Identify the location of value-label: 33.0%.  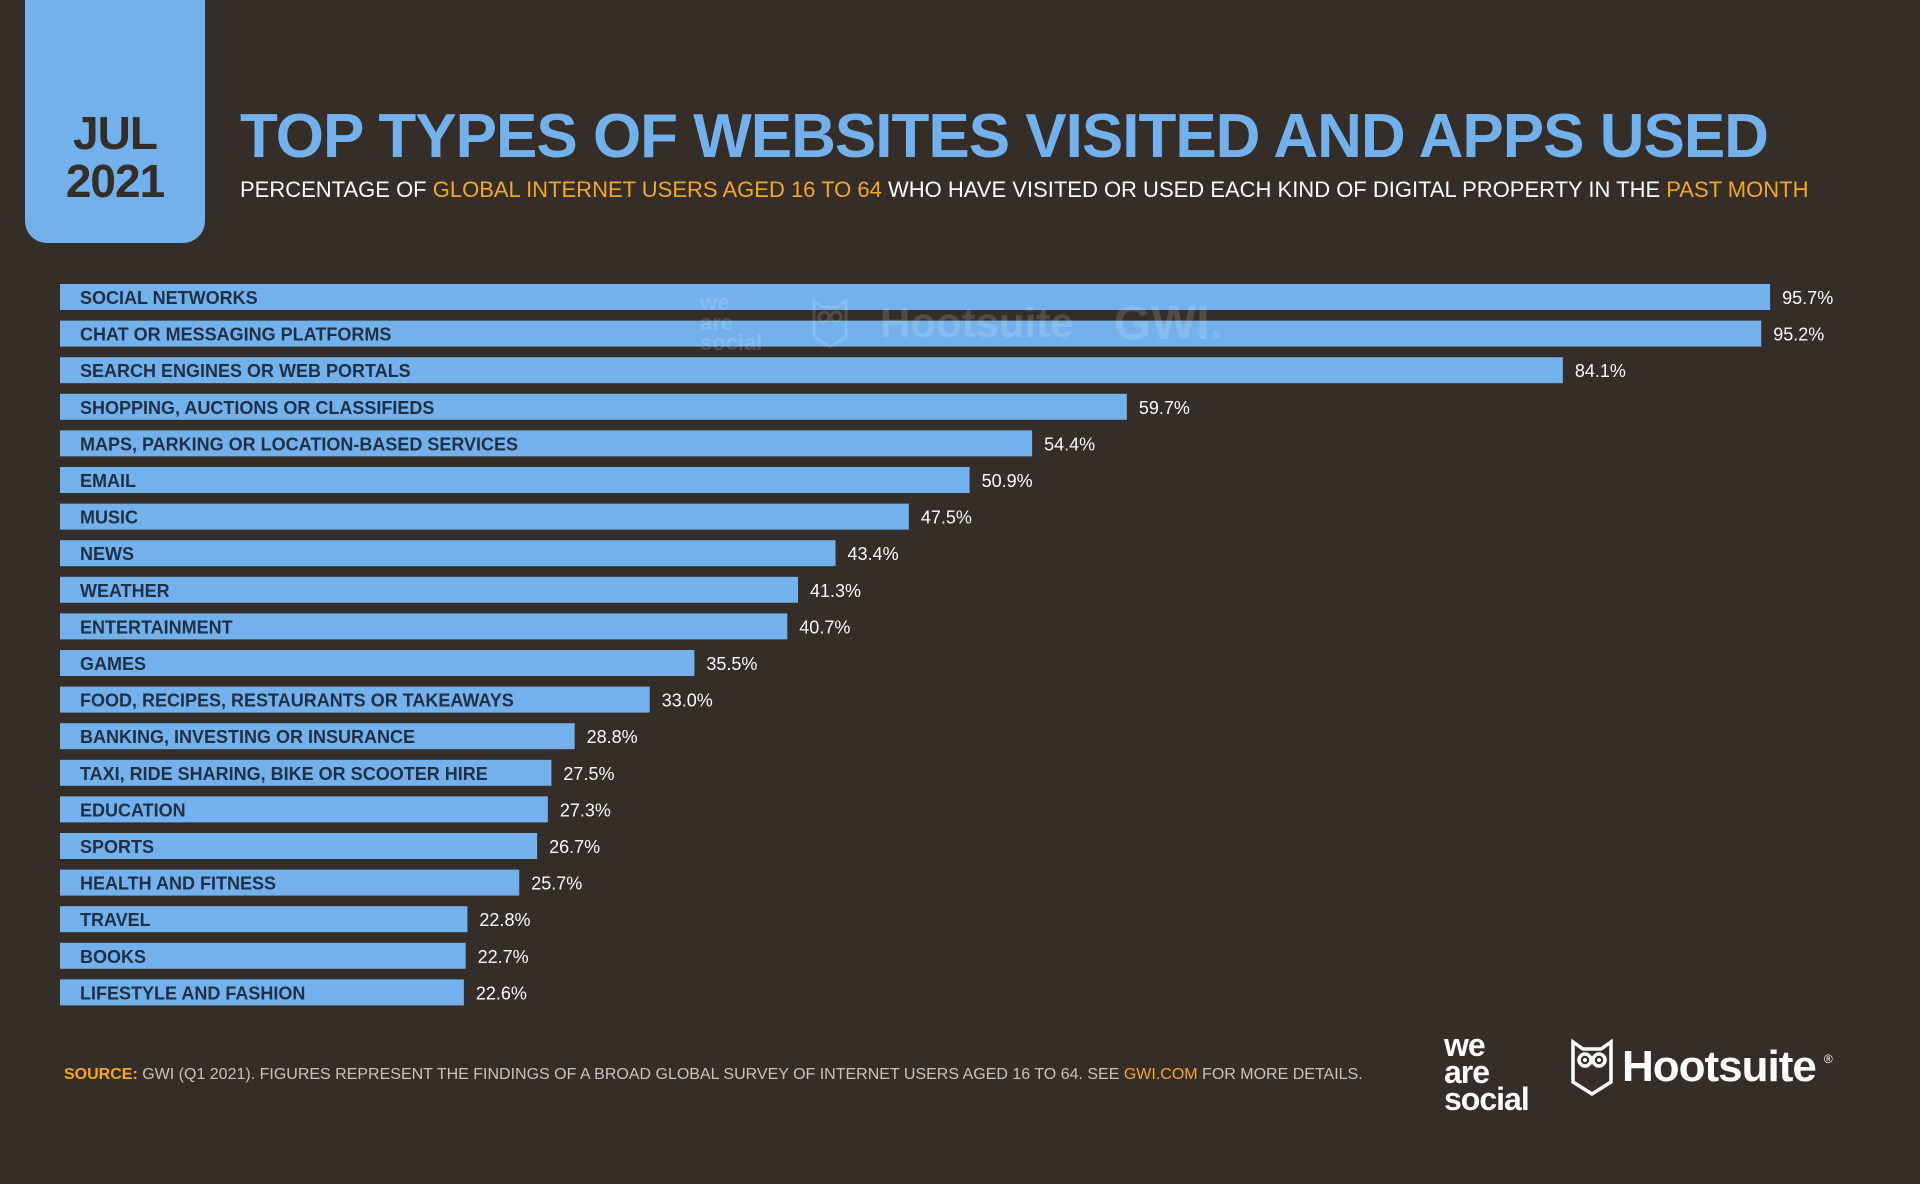
(687, 701).